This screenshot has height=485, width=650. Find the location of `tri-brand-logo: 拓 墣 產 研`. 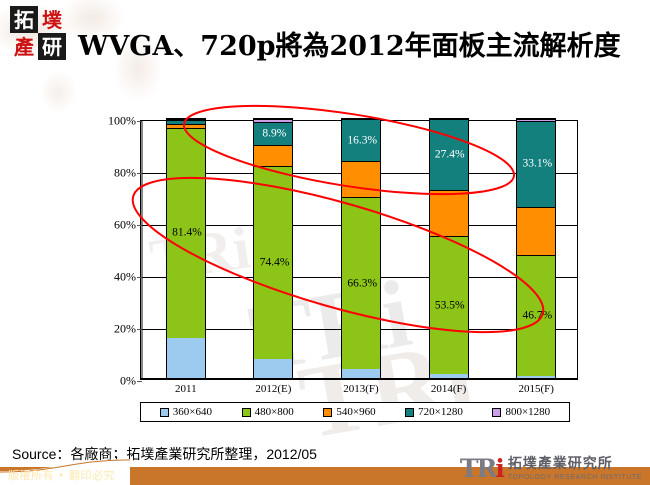

tri-brand-logo: 拓 墣 產 研 is located at coordinates (38, 33).